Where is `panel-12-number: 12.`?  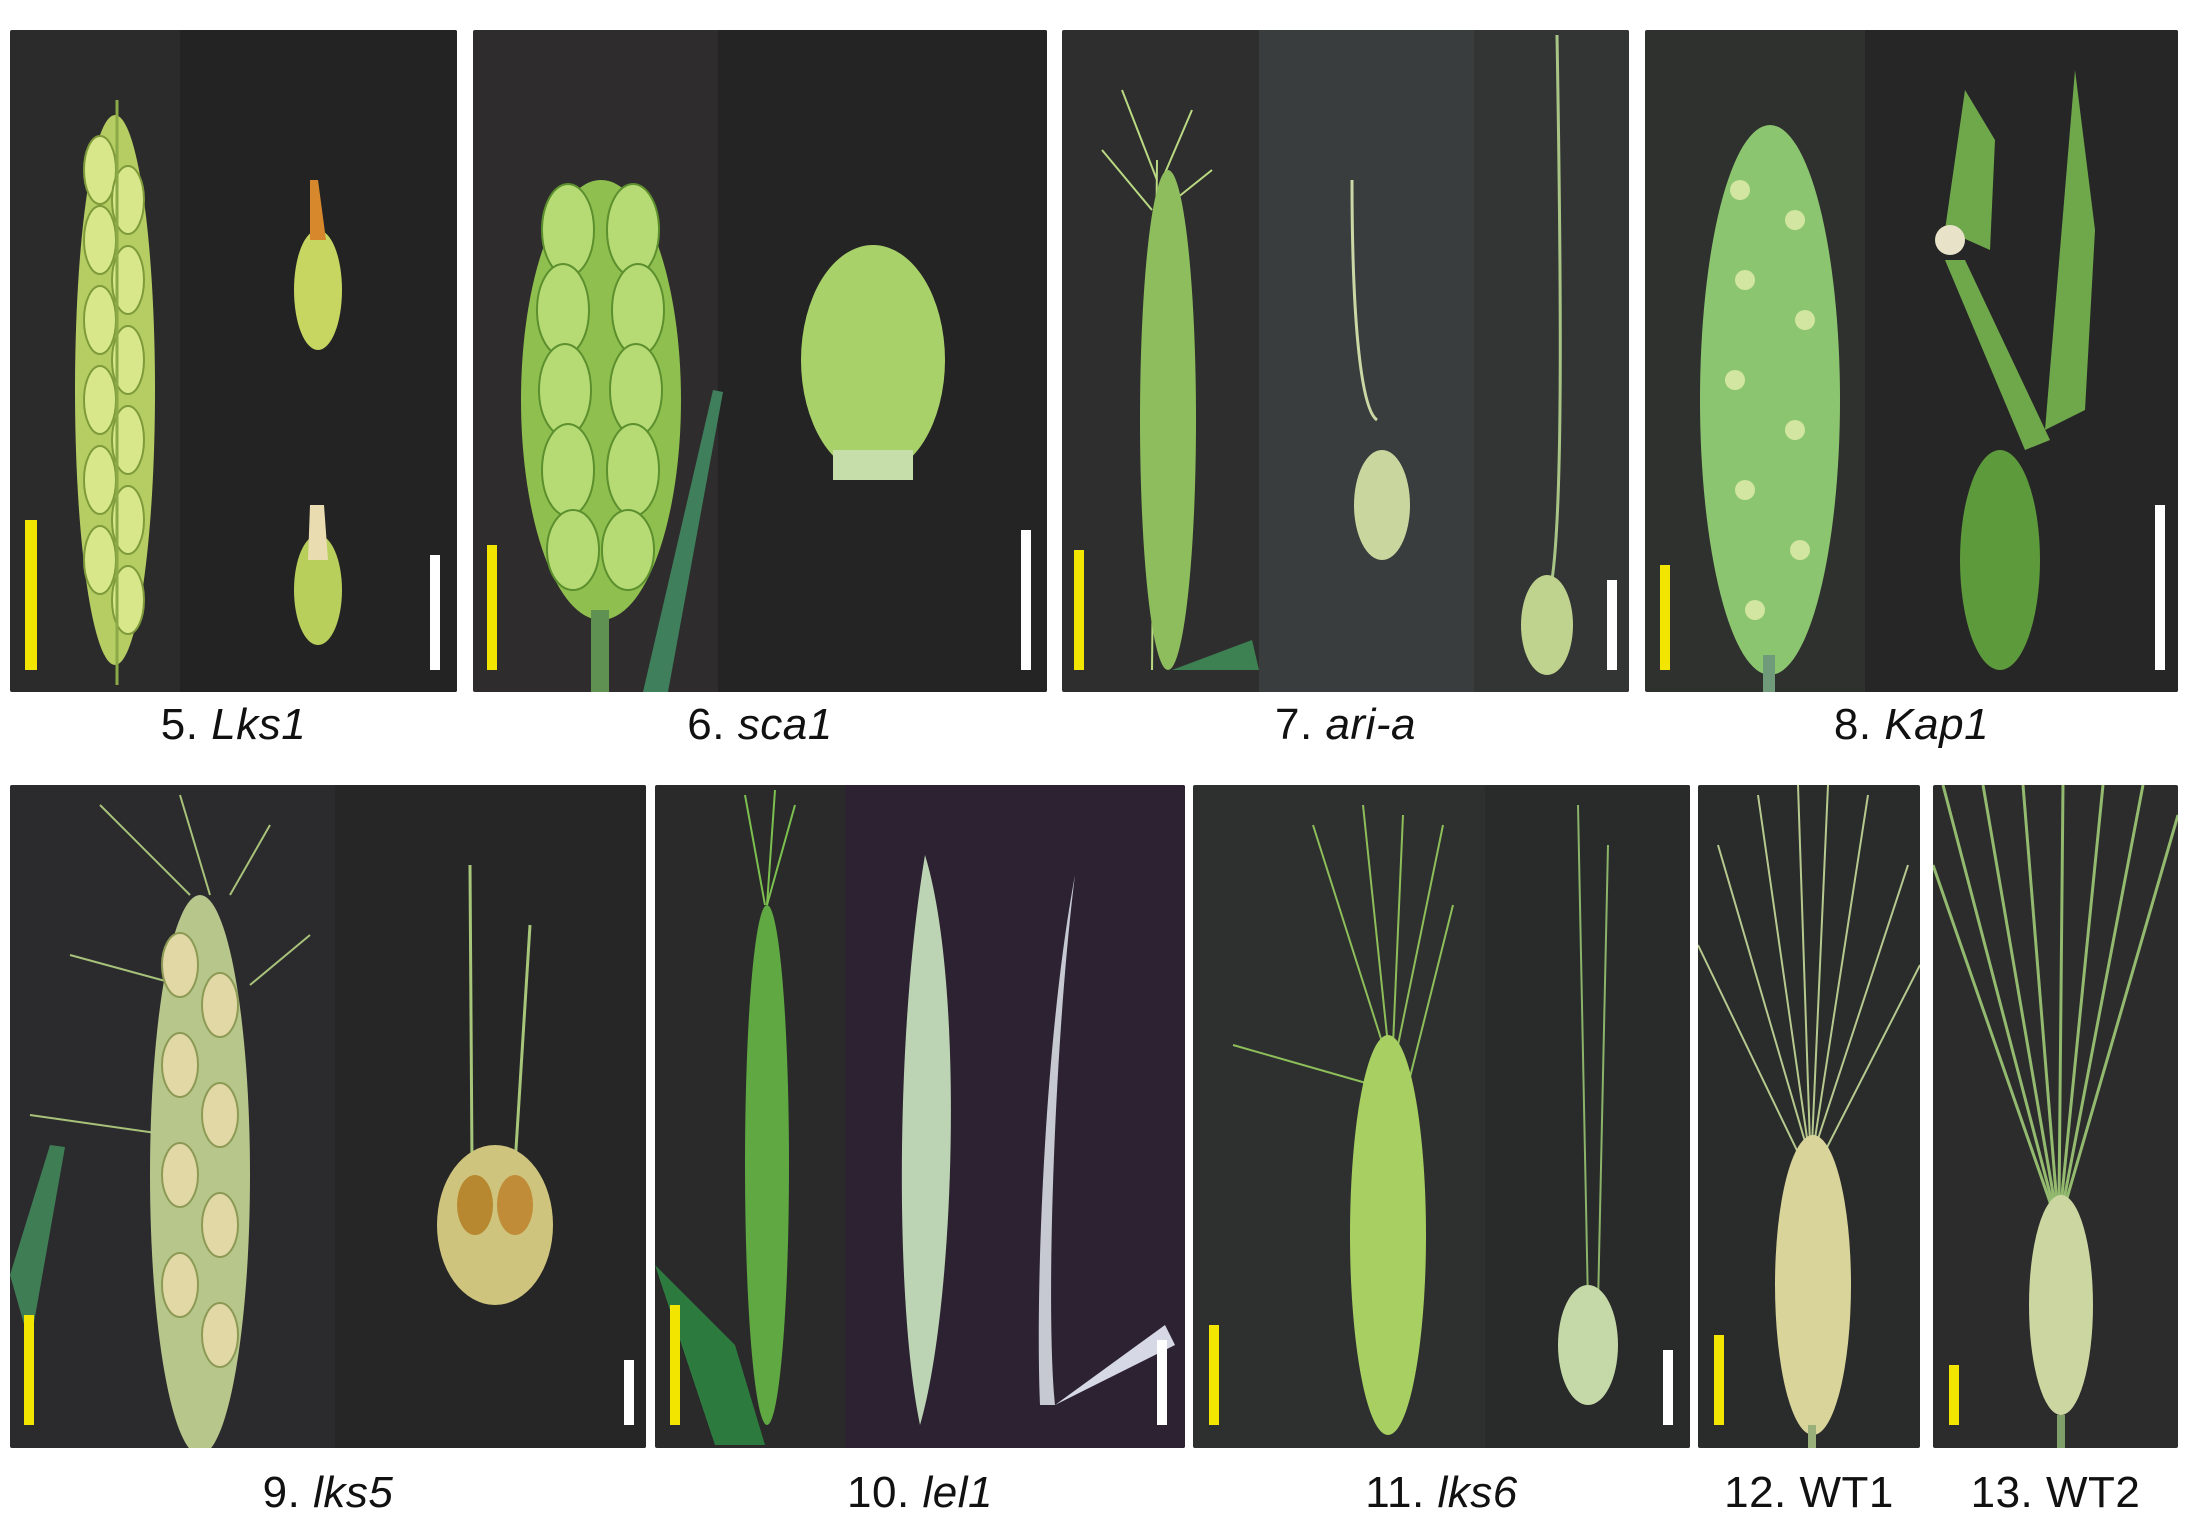 panel-12-number: 12. is located at coordinates (1755, 1492).